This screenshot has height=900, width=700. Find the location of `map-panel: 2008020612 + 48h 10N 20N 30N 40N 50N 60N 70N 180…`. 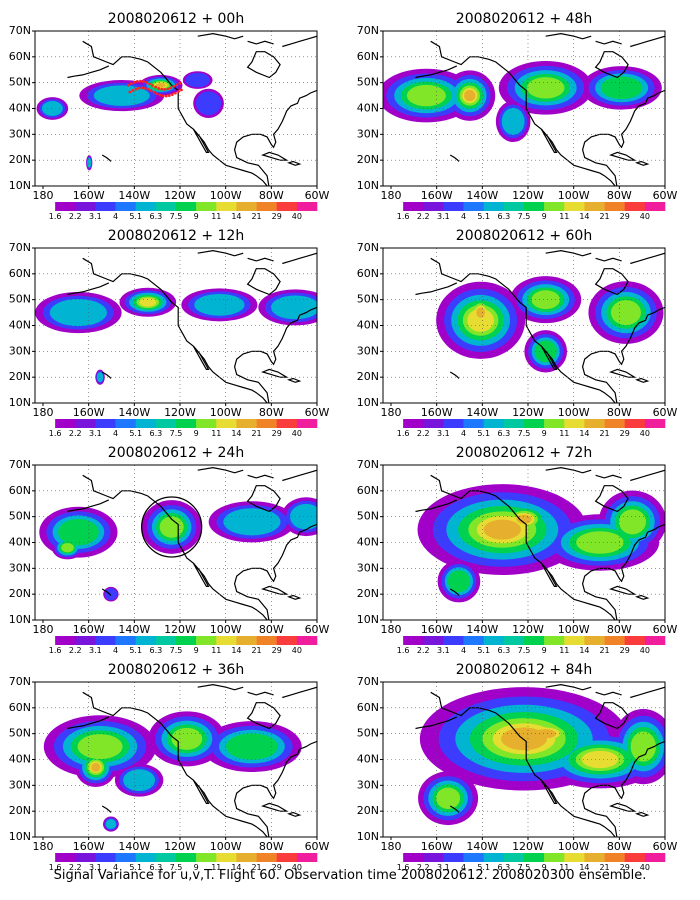

map-panel: 2008020612 + 48h 10N 20N 30N 40N 50N 60N 70N 180… is located at coordinates (517, 116).